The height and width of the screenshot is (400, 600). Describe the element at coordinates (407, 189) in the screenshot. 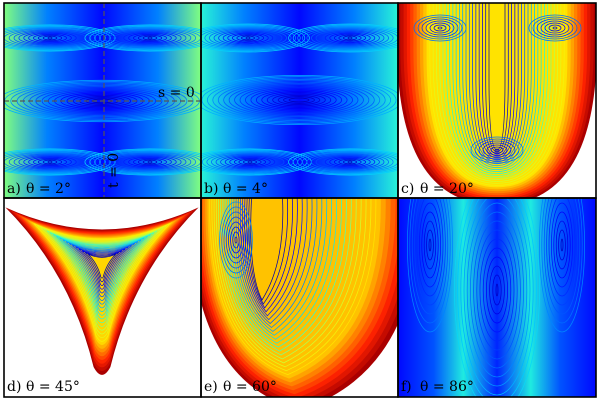

I see `panel-c-tag: c)` at that location.